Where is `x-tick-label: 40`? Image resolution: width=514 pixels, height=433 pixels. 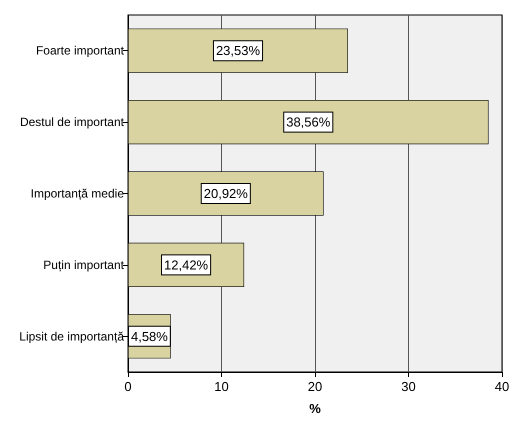
x-tick-label: 40 is located at coordinates (502, 386).